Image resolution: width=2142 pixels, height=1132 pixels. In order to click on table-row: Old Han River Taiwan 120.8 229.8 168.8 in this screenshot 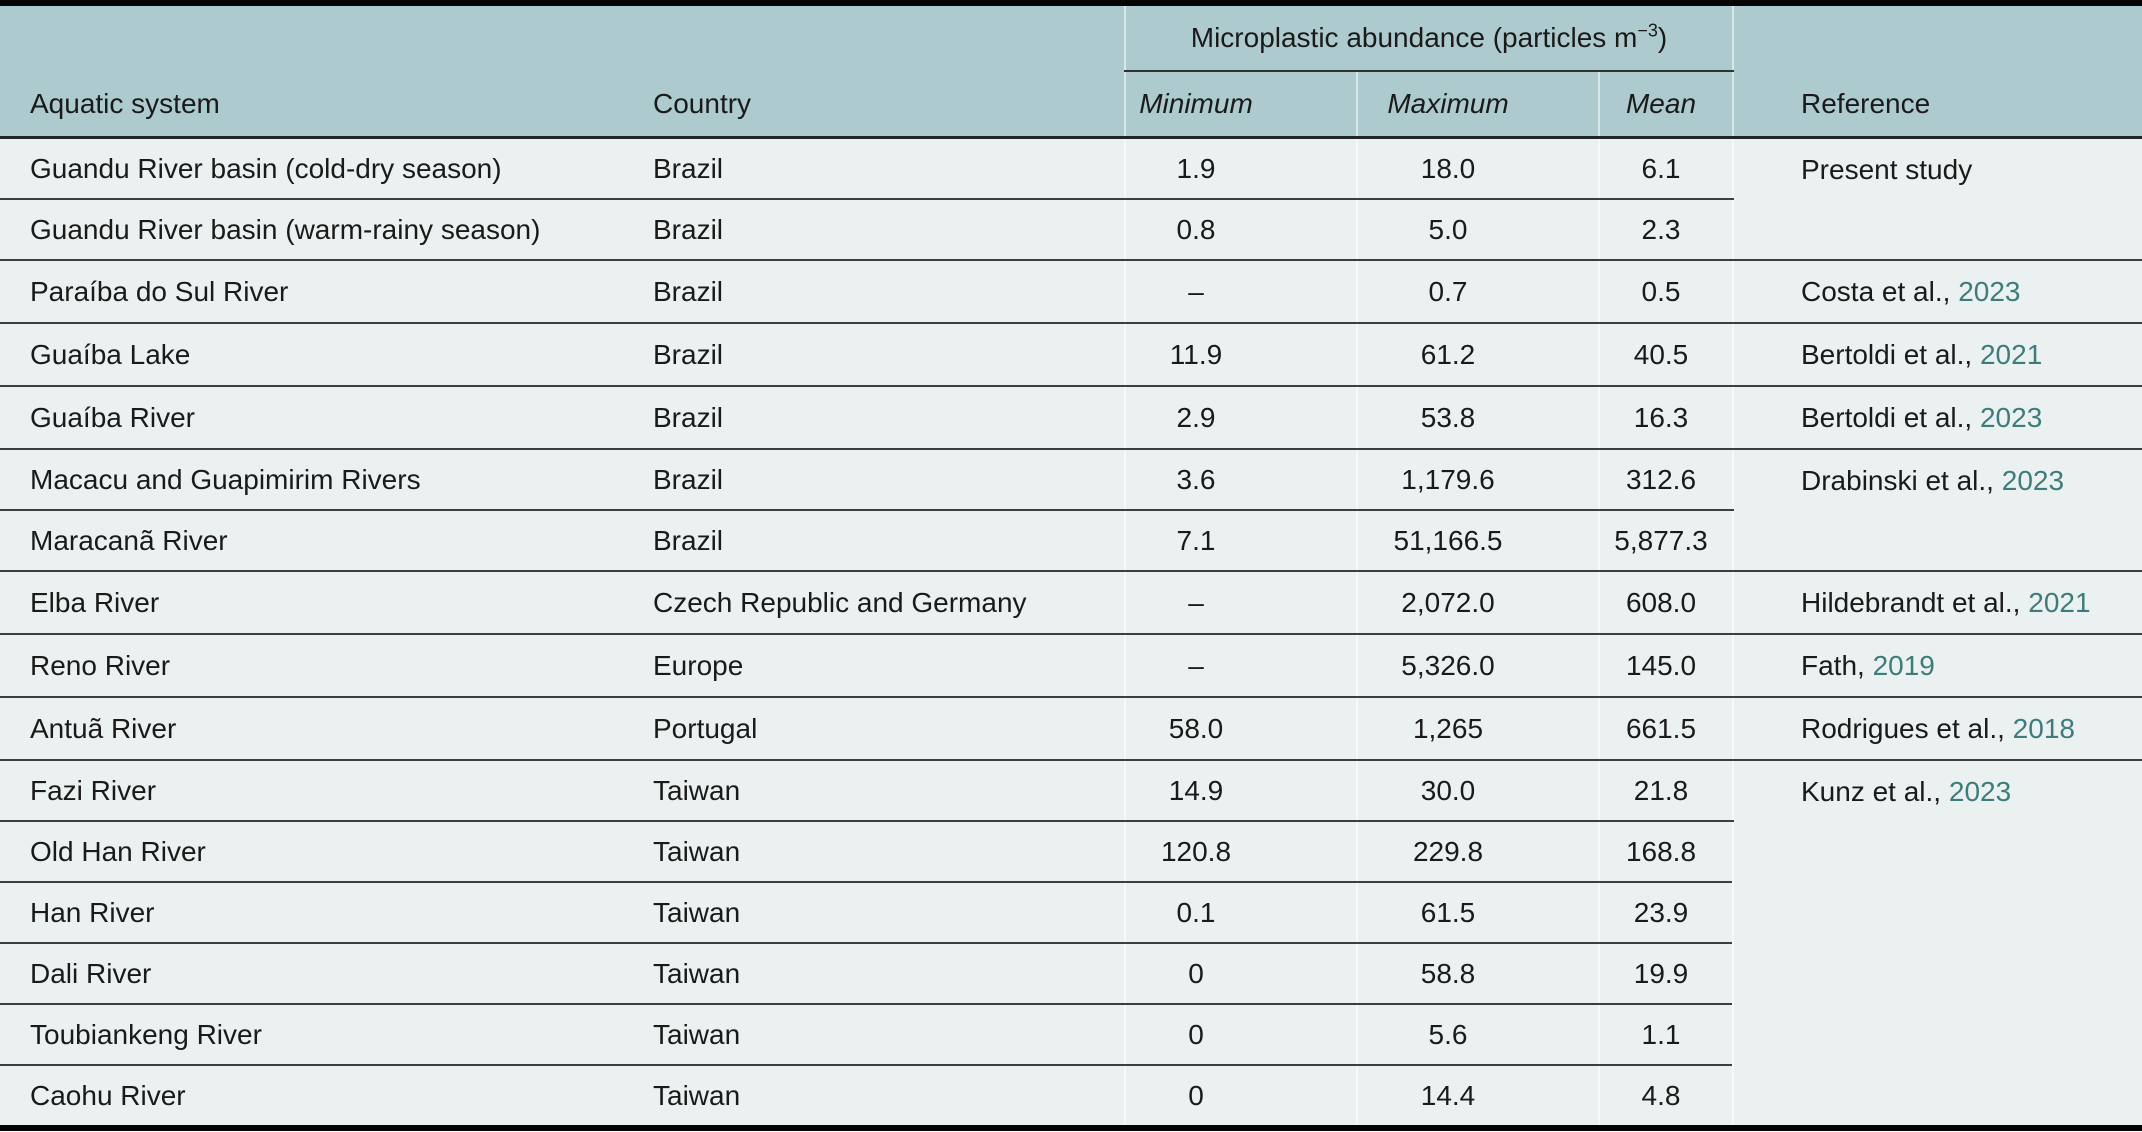, I will do `click(1071, 852)`.